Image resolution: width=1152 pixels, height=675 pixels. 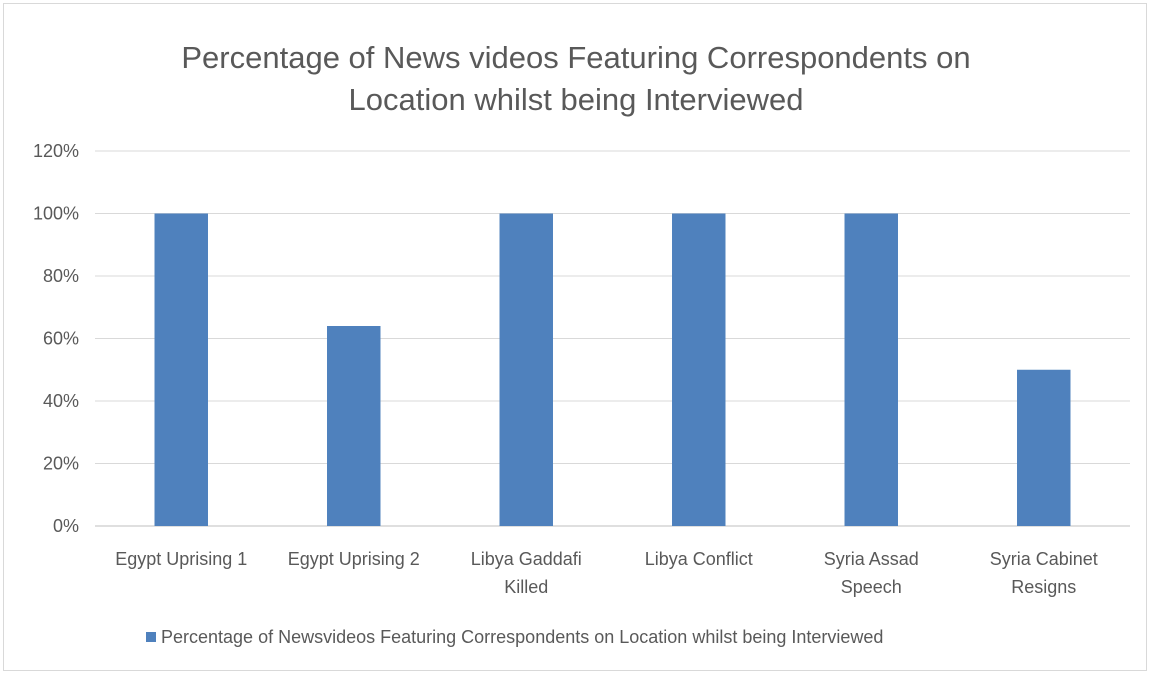 I want to click on x-tick-label-line: Egypt Uprising 2, so click(x=354, y=559).